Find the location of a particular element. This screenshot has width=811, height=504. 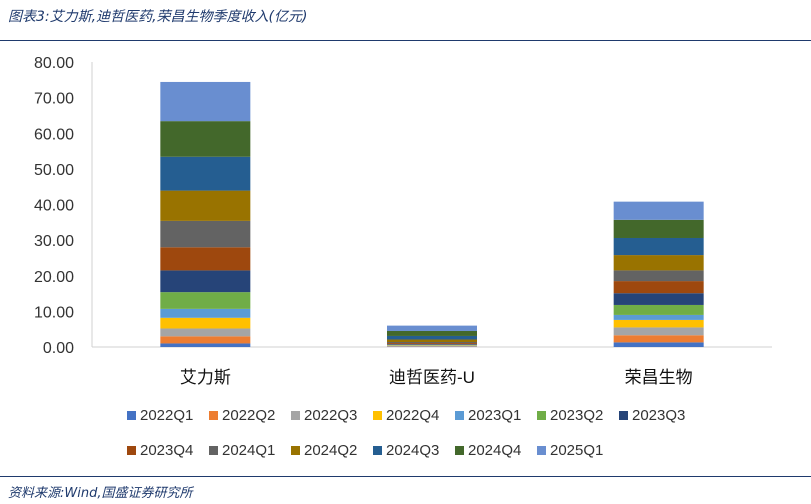

category-labels: 艾力斯 迪哲医药-U 荣昌生物 is located at coordinates (436, 377).